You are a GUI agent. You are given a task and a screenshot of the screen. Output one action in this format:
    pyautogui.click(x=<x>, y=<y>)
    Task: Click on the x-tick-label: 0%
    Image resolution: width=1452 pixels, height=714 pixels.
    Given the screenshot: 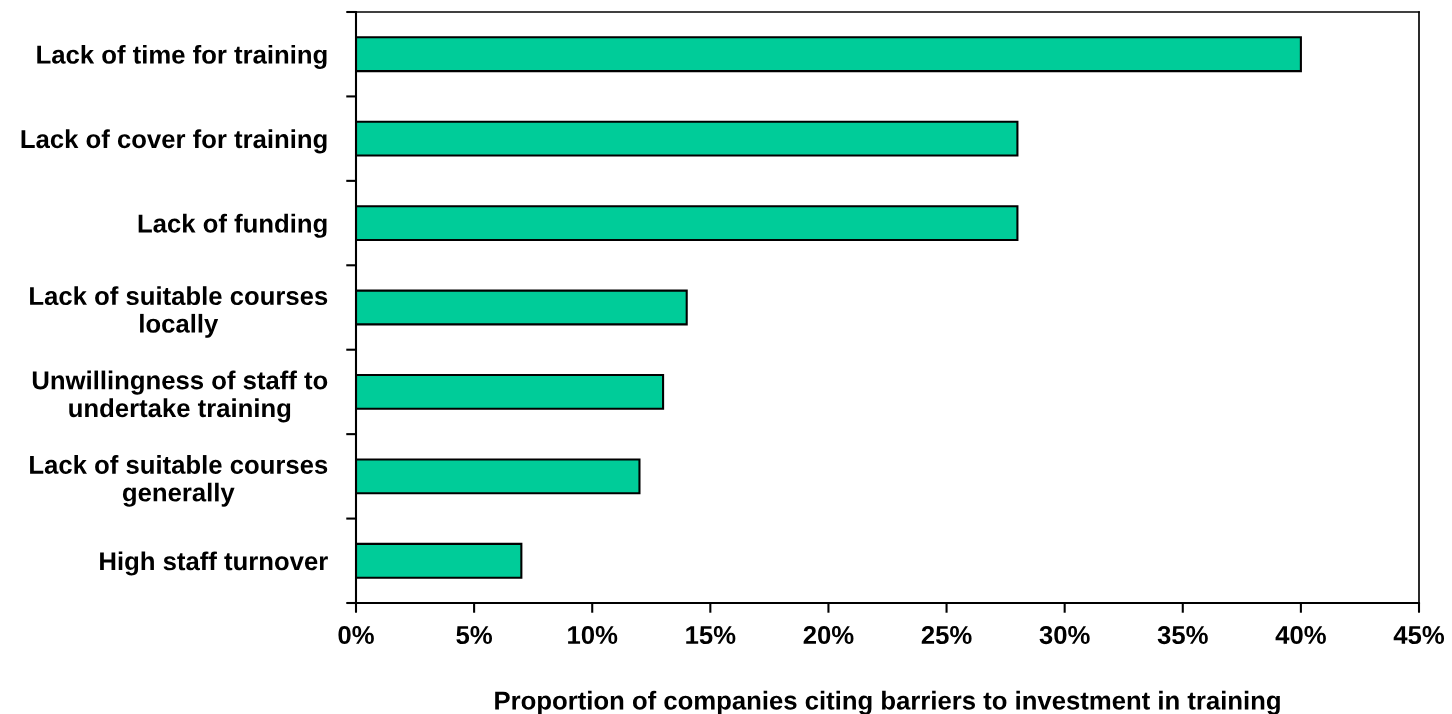 What is the action you would take?
    pyautogui.click(x=356, y=635)
    